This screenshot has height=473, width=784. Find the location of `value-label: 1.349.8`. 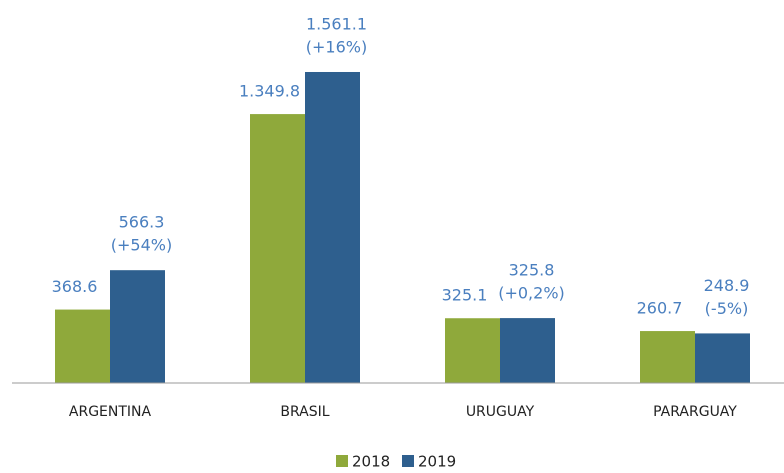

value-label: 1.349.8 is located at coordinates (269, 91).